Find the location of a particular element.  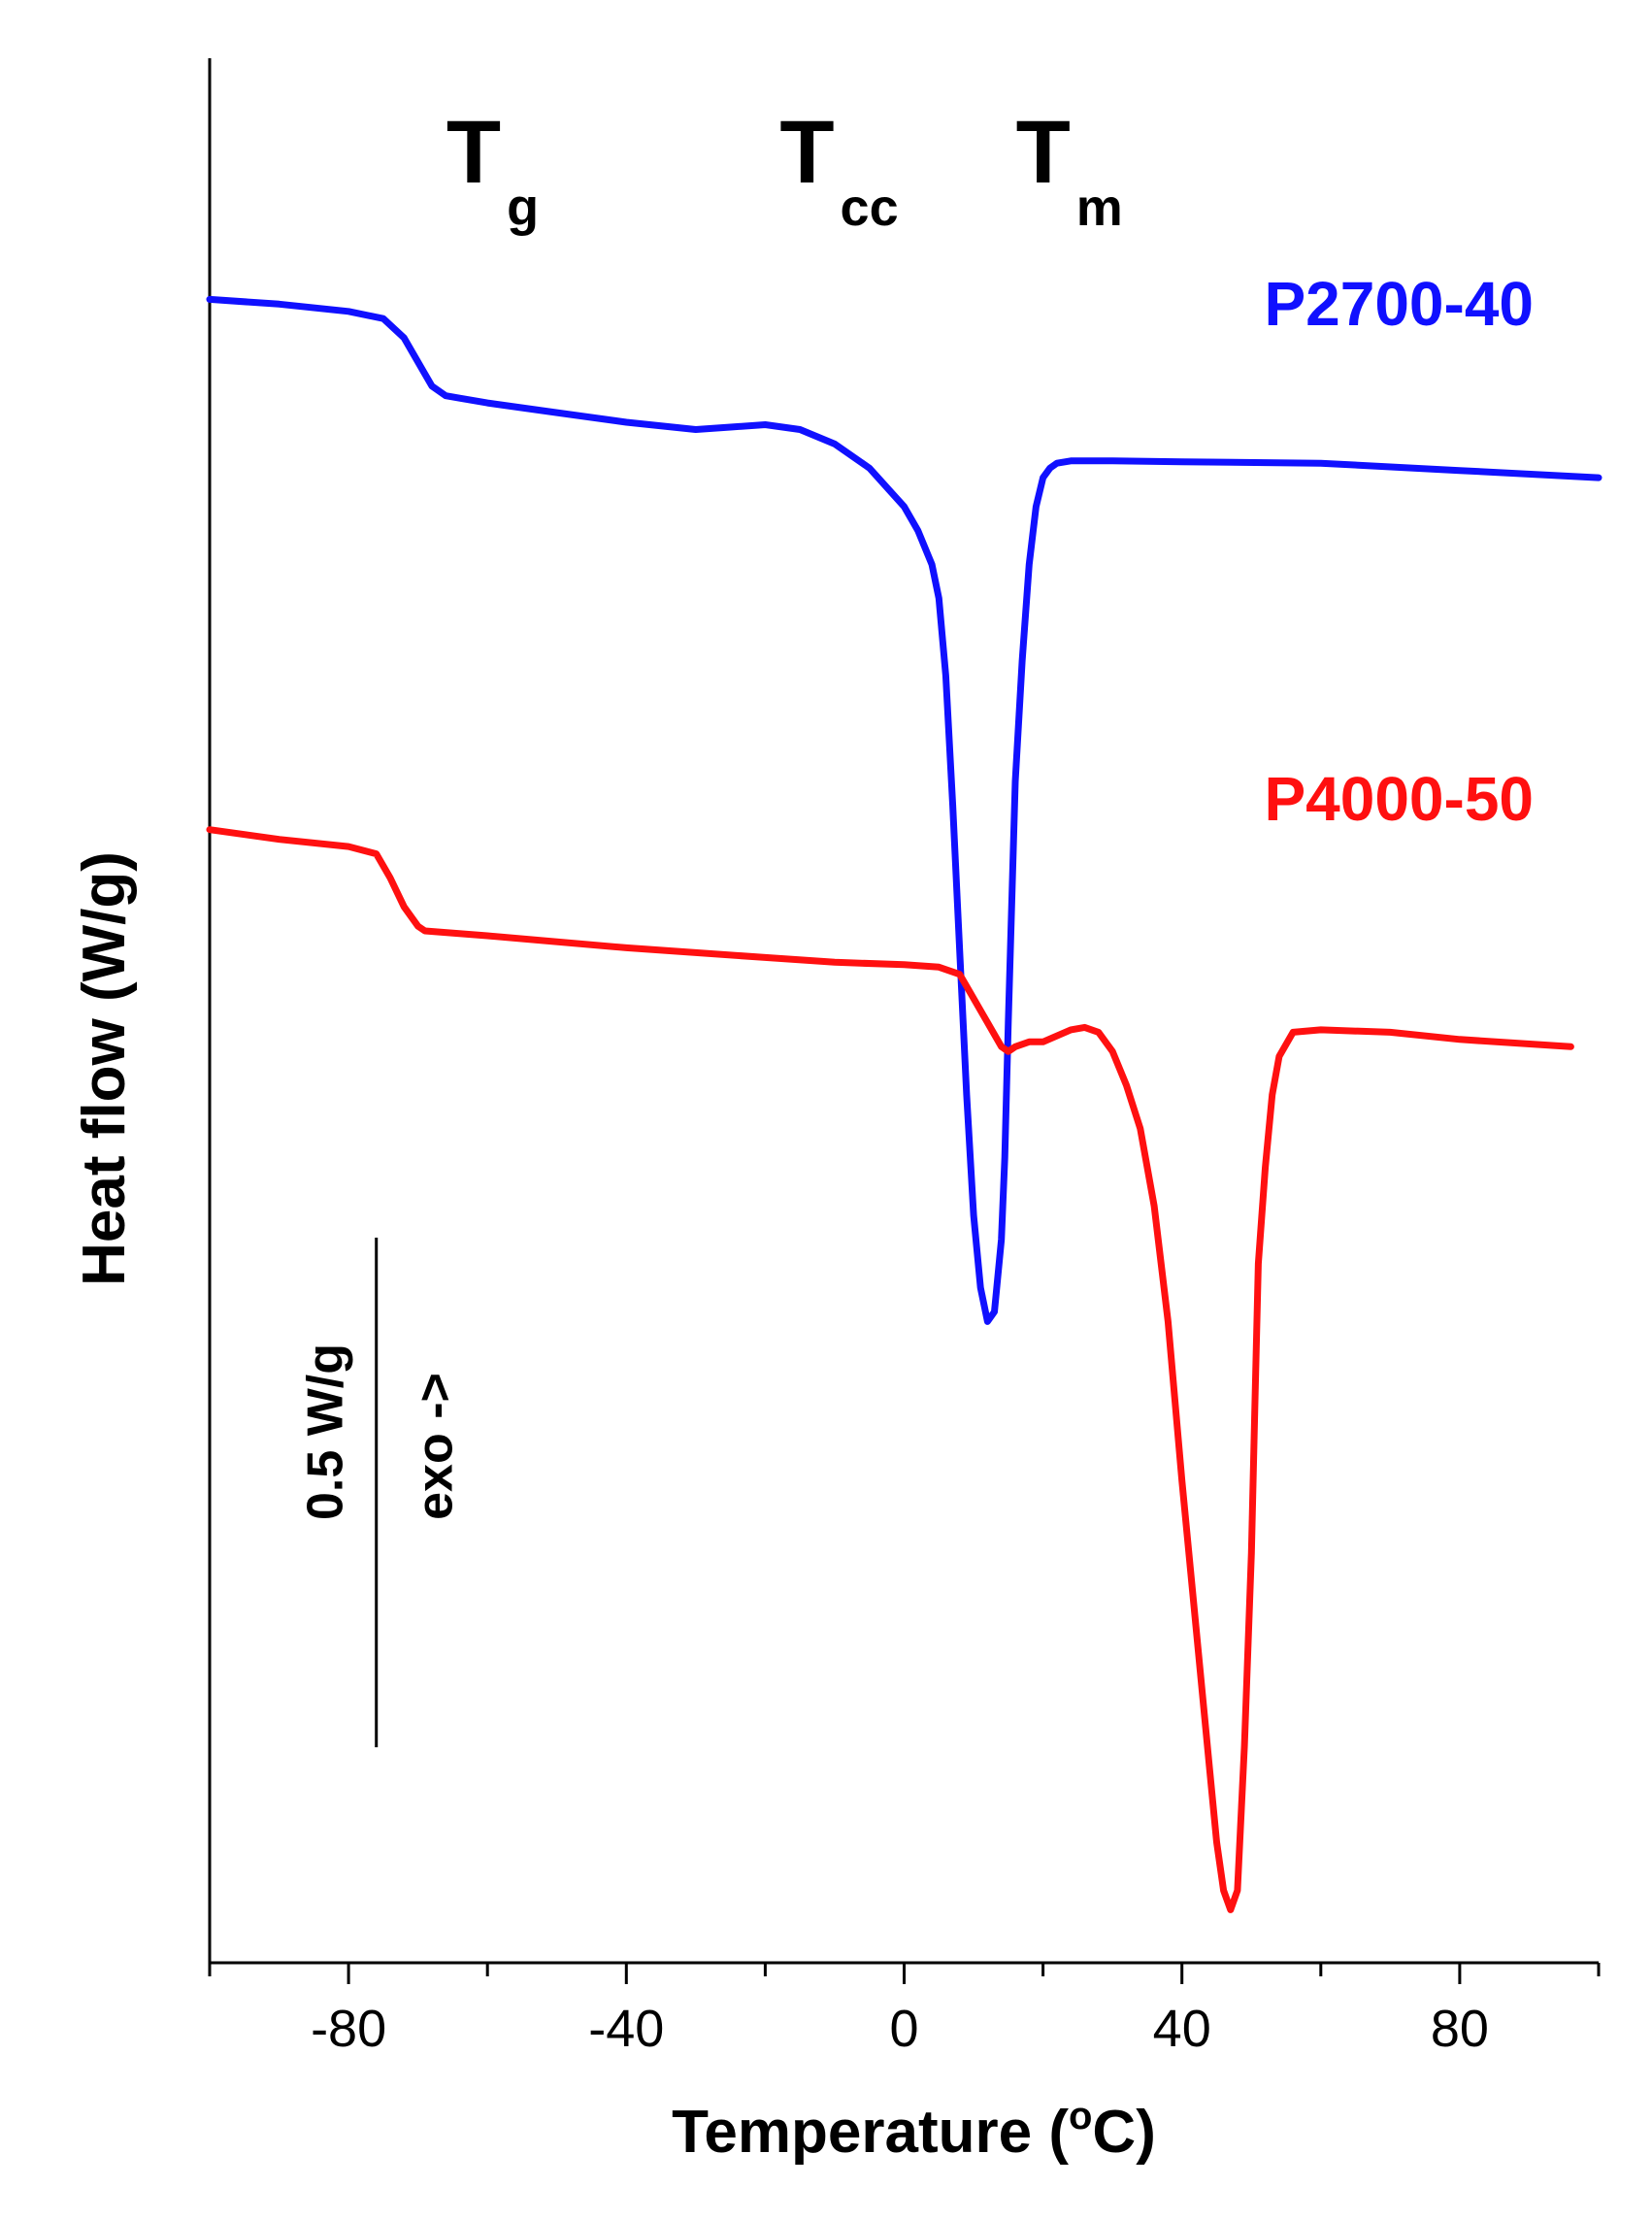

scale-bar-label: 0.5 W/g is located at coordinates (326, 1431).